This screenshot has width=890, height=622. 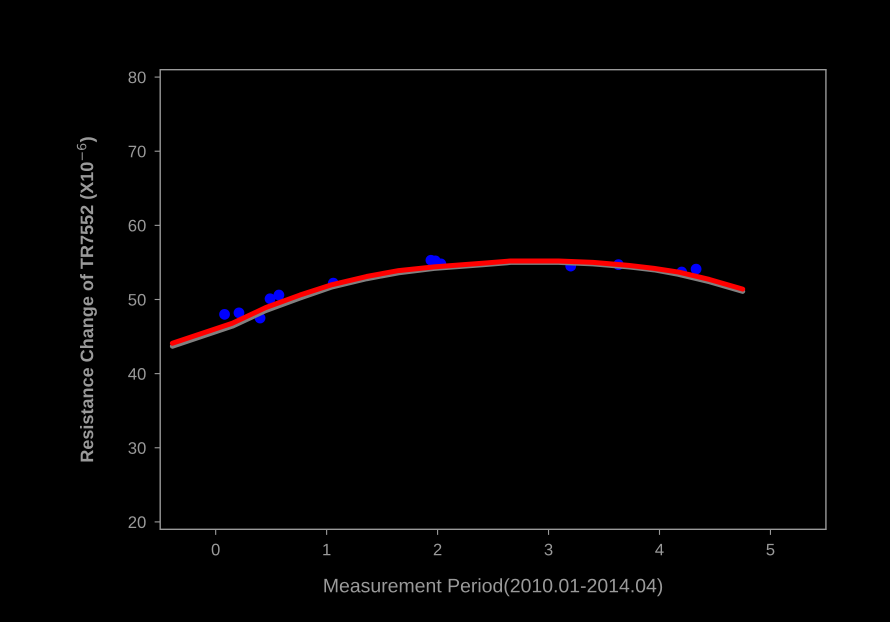 What do you see at coordinates (137, 77) in the screenshot?
I see `y-tick-label: 80` at bounding box center [137, 77].